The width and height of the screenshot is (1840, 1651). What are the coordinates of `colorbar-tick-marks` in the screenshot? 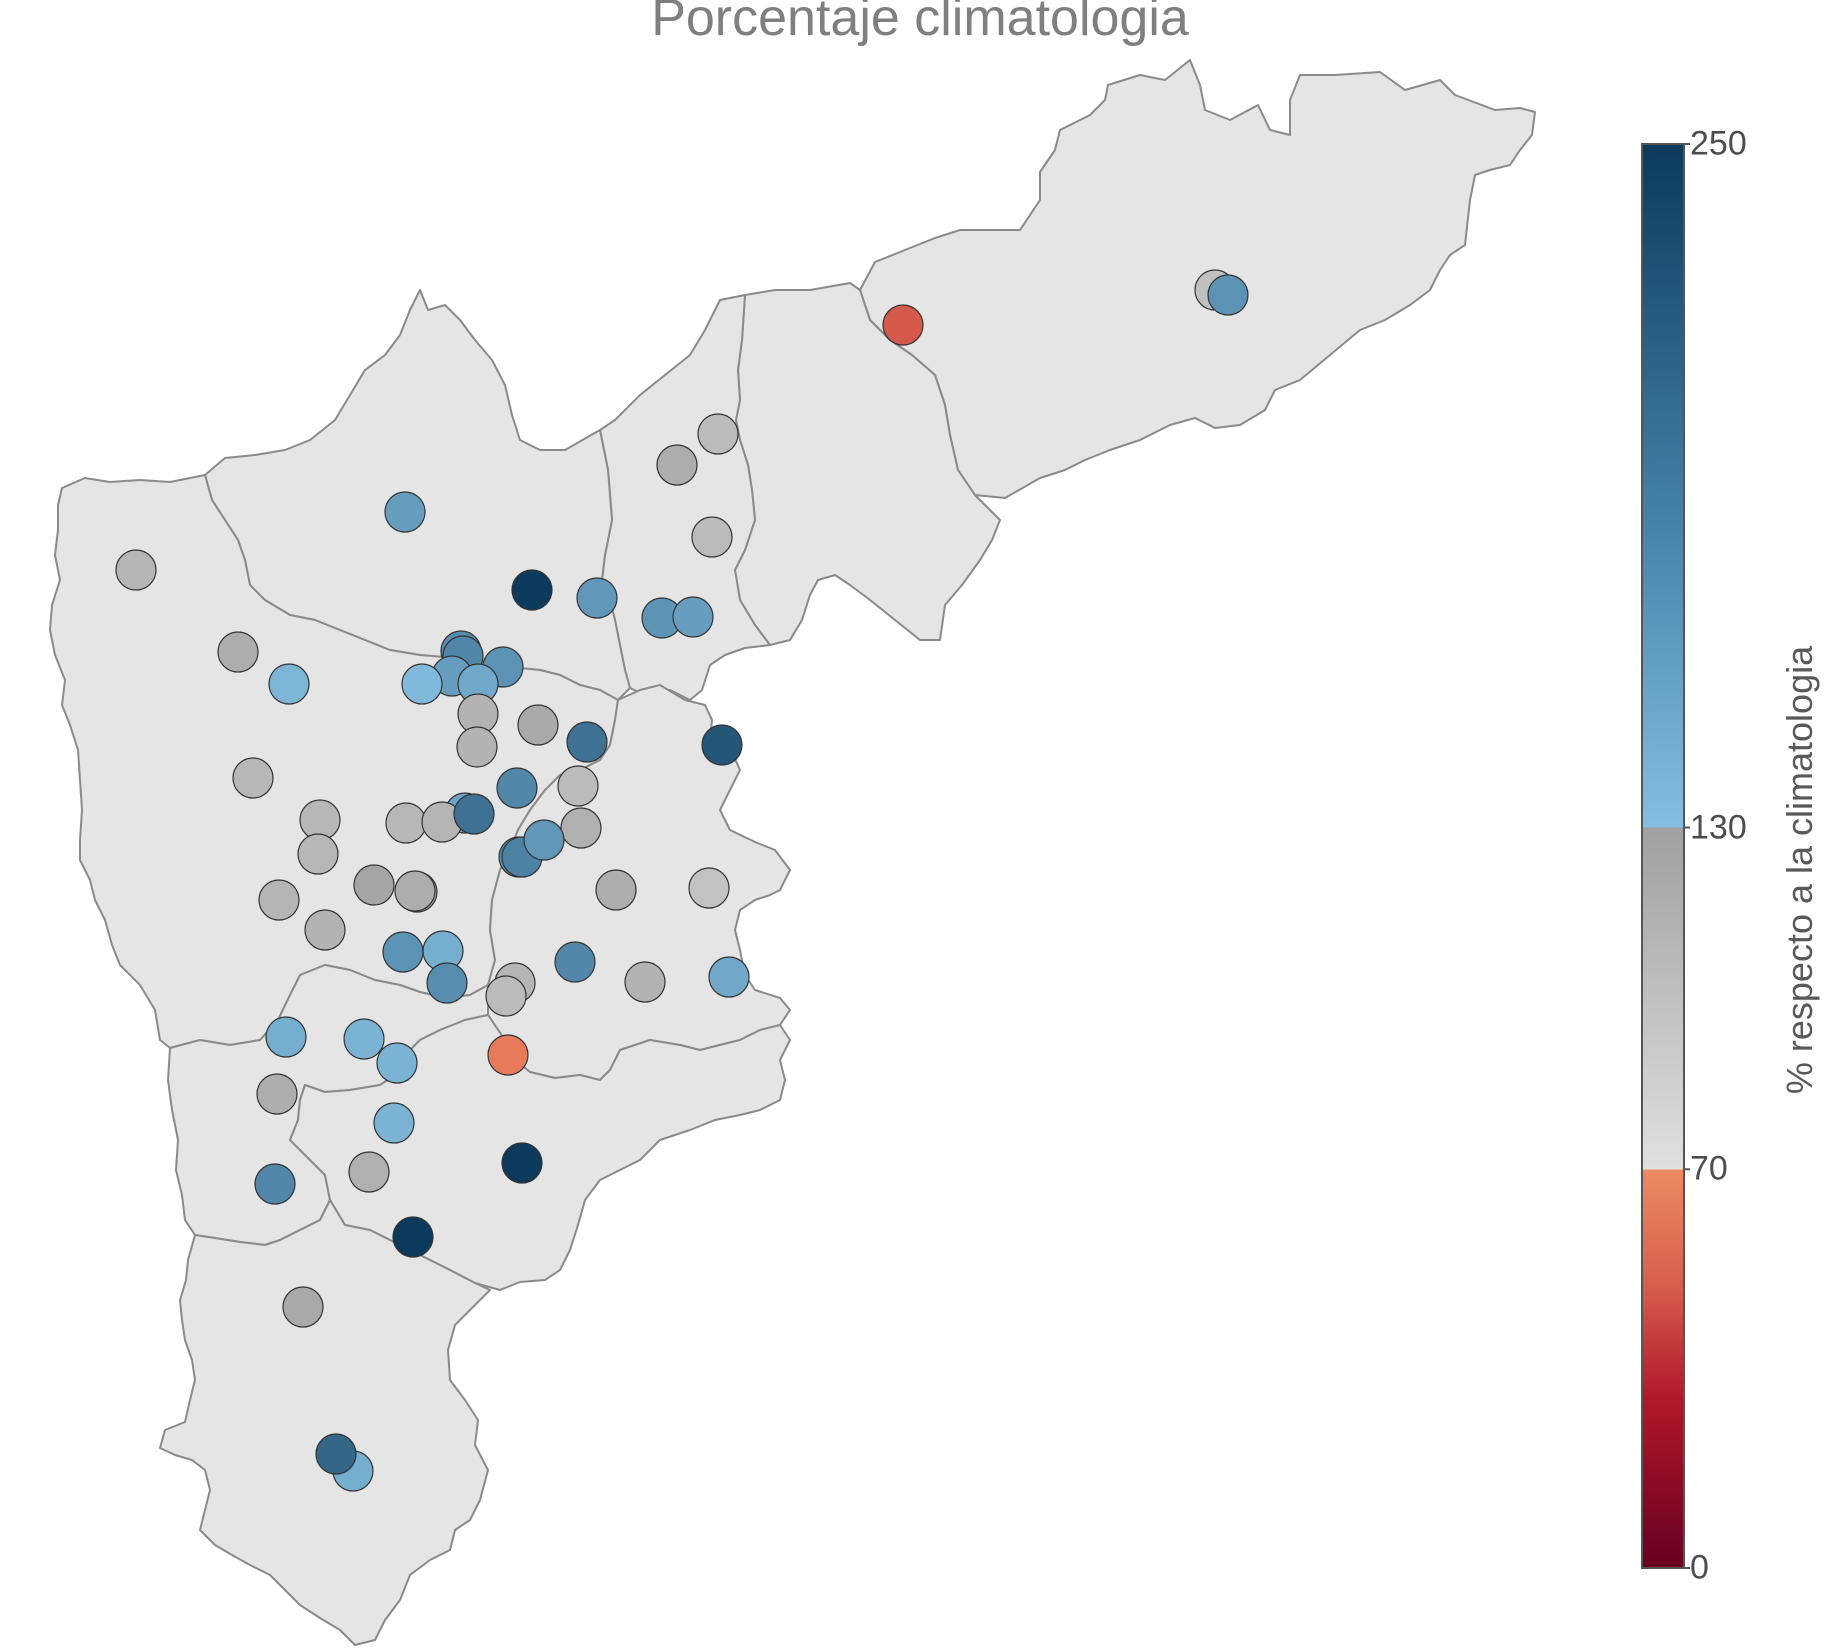 It's located at (1687, 856).